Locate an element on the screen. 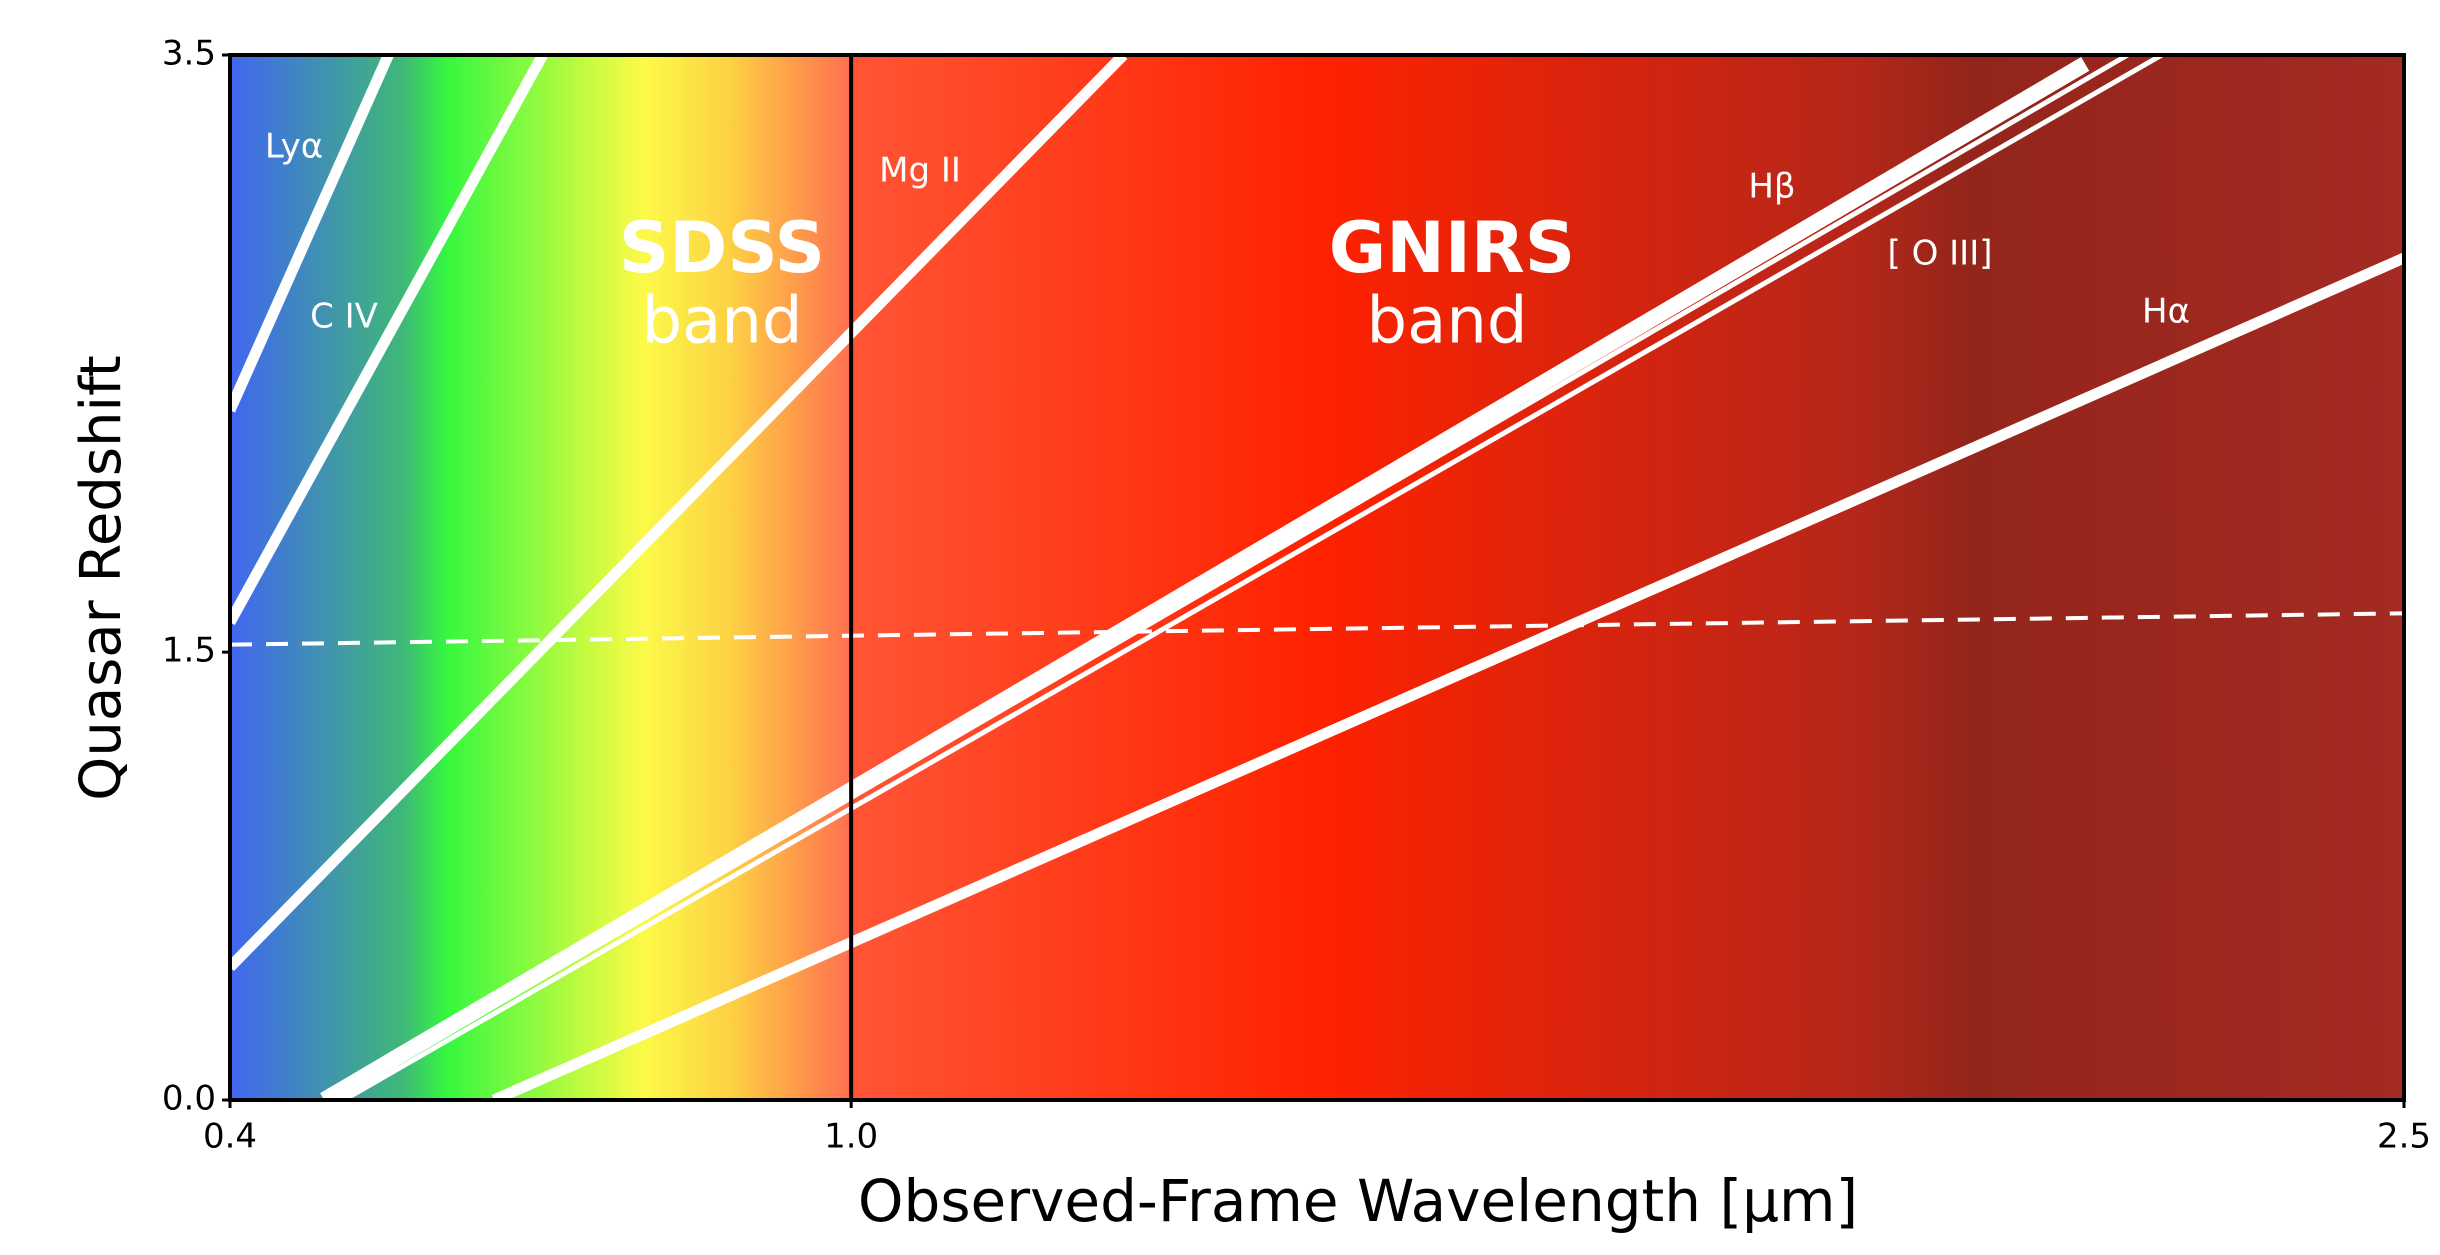 The width and height of the screenshot is (2440, 1255). line-label: Hα is located at coordinates (2166, 312).